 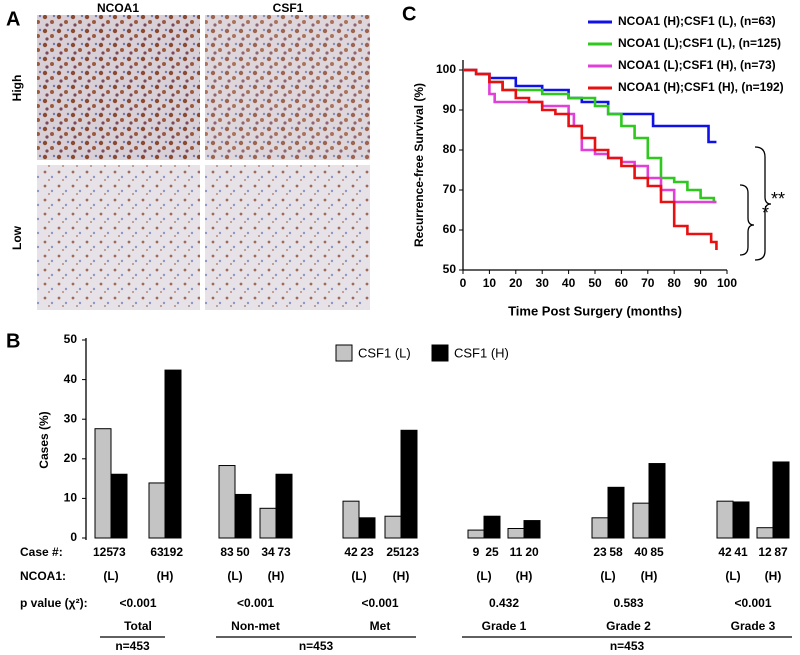 What do you see at coordinates (71, 458) in the screenshot?
I see `y-tick-label: 20` at bounding box center [71, 458].